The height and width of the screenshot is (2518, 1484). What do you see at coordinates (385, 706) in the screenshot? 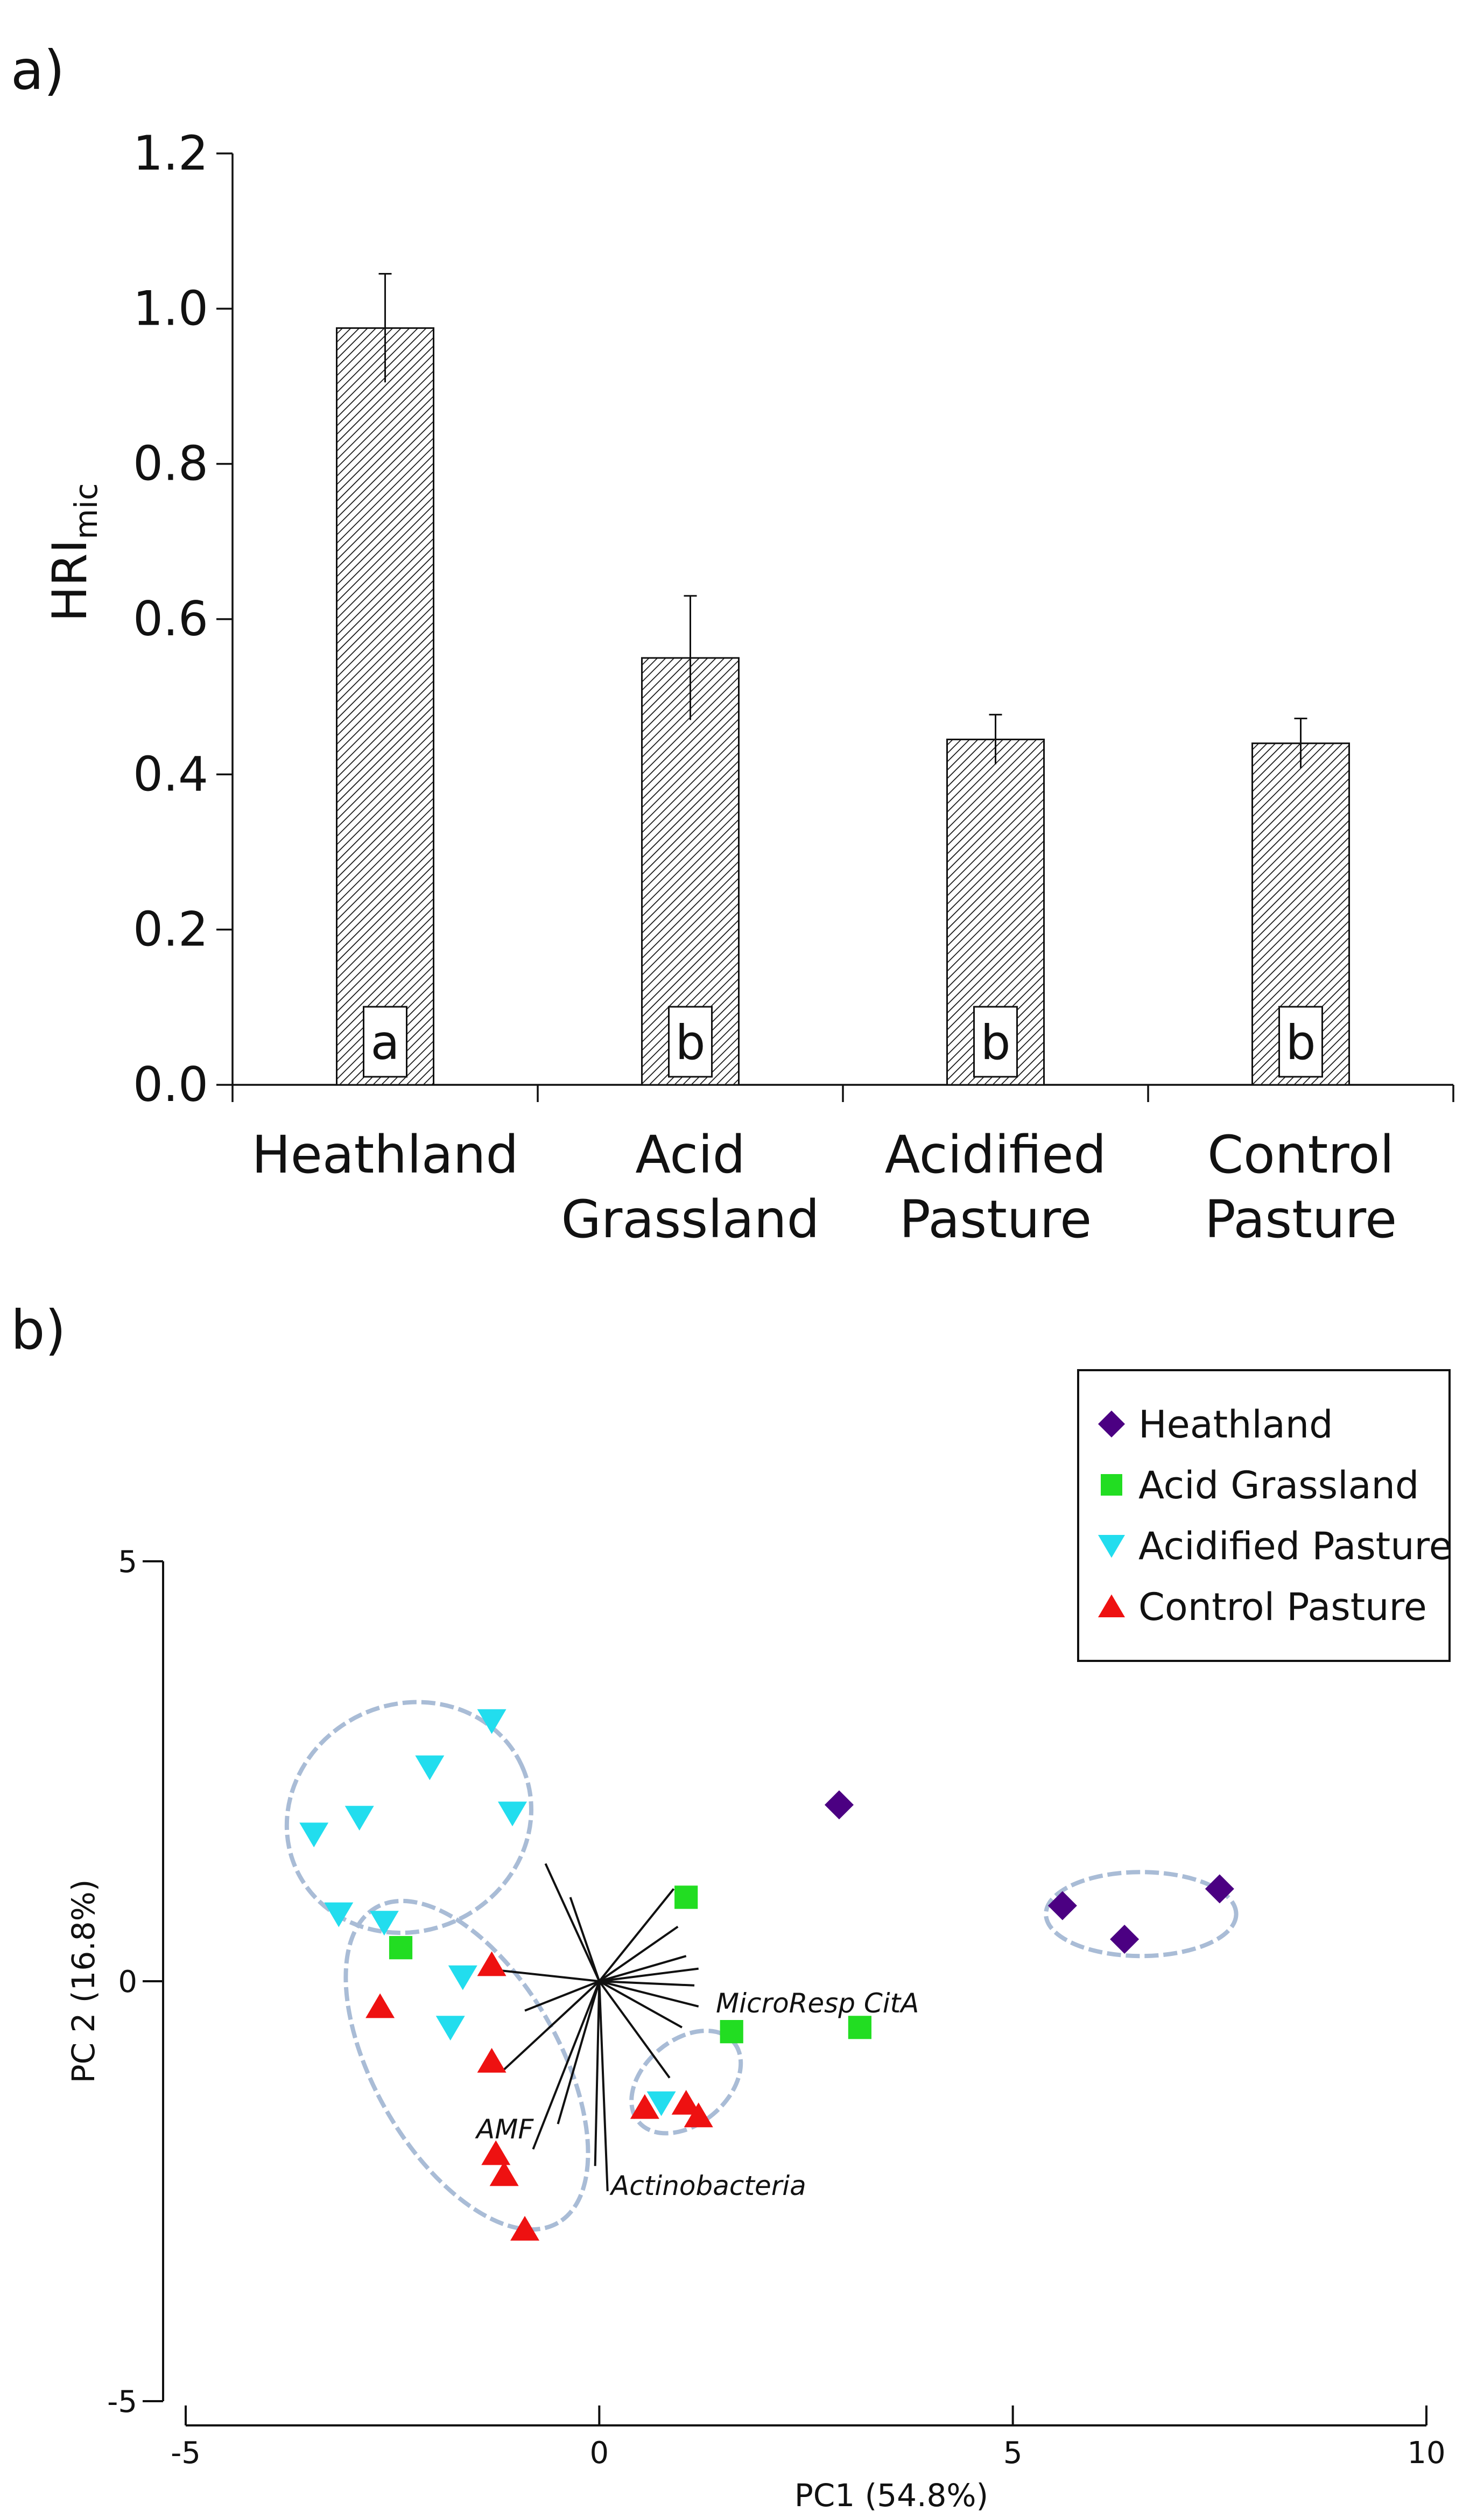
I see `bar` at bounding box center [385, 706].